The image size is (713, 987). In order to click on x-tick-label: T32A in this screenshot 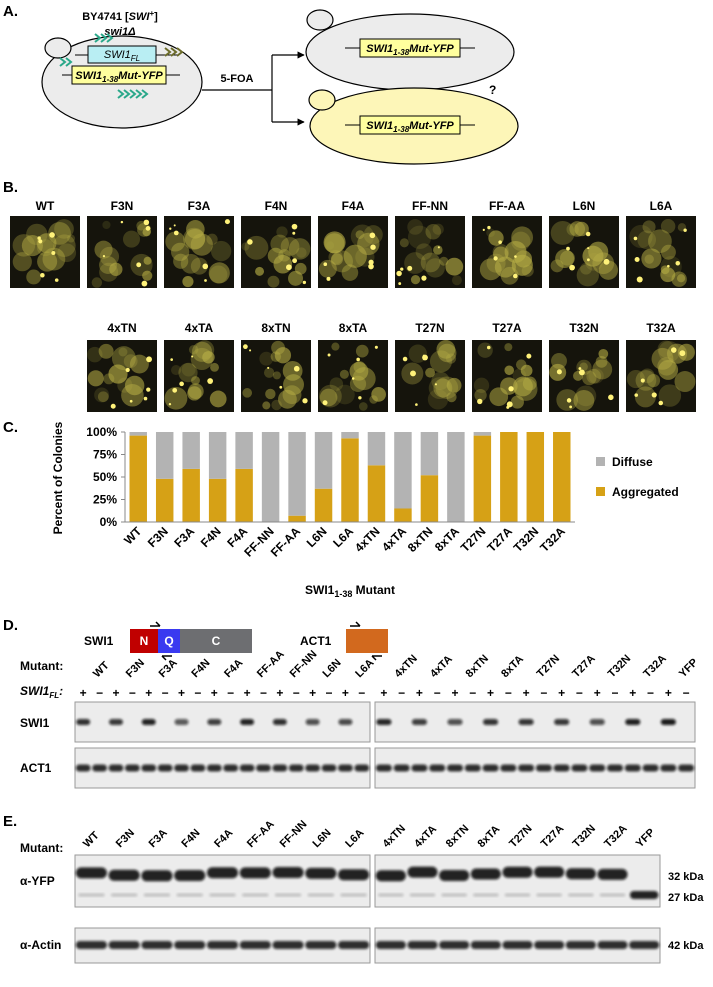, I will do `click(552, 539)`.